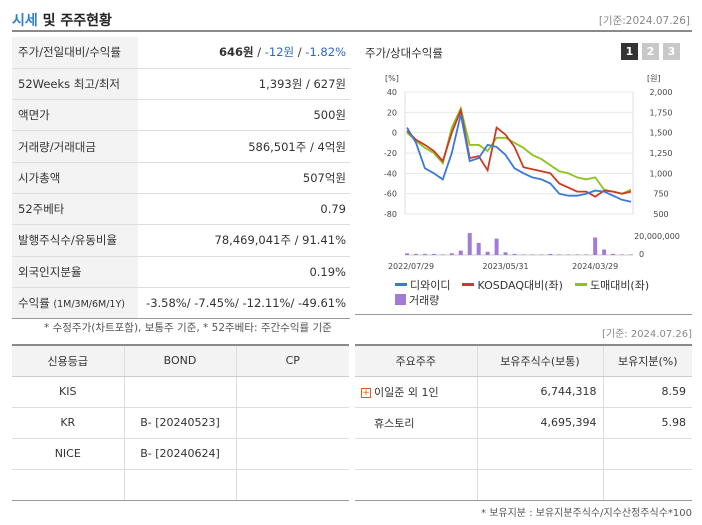 This screenshot has width=702, height=525. What do you see at coordinates (244, 272) in the screenshot?
I see `quote-value: 0.19%` at bounding box center [244, 272].